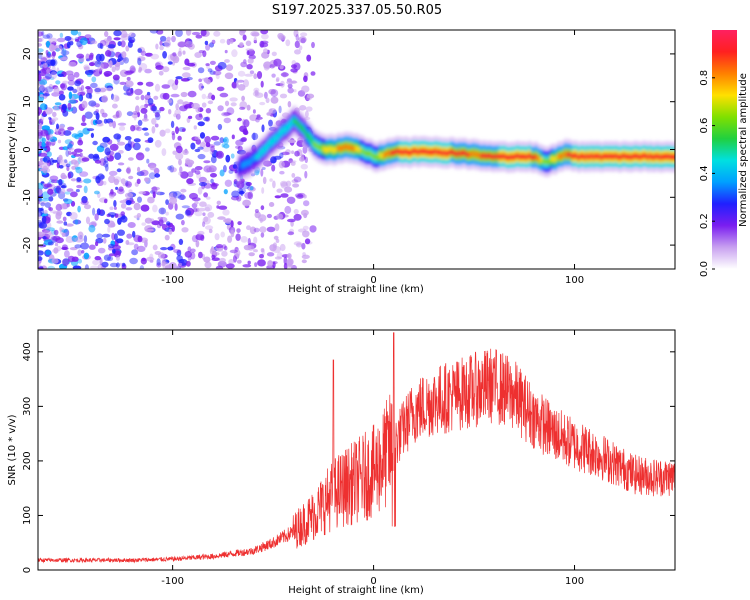  I want to click on spectrogram-y-tick-label: 10, so click(27, 101).